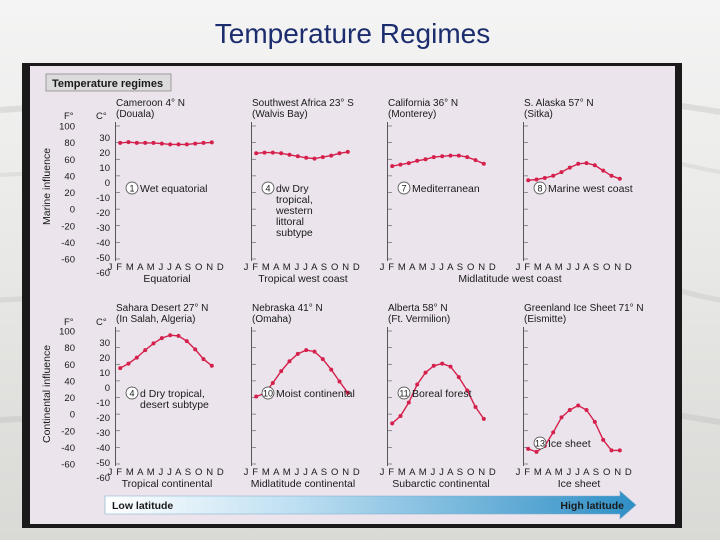 The height and width of the screenshot is (540, 720). What do you see at coordinates (446, 189) in the screenshot?
I see `climate-label: Mediterranean` at bounding box center [446, 189].